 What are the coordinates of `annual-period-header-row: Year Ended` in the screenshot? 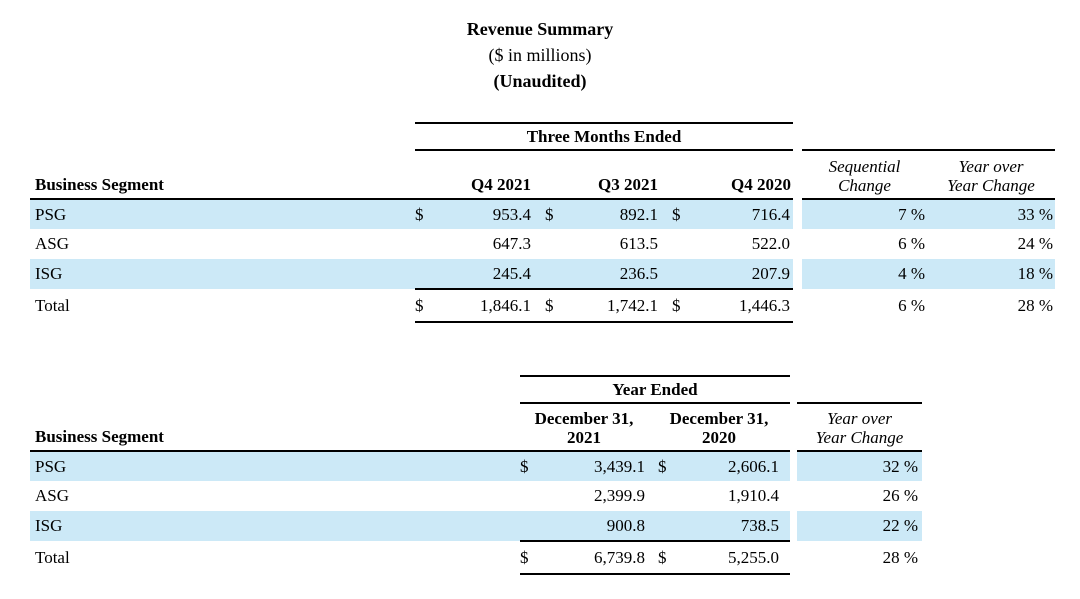 It's located at (476, 389).